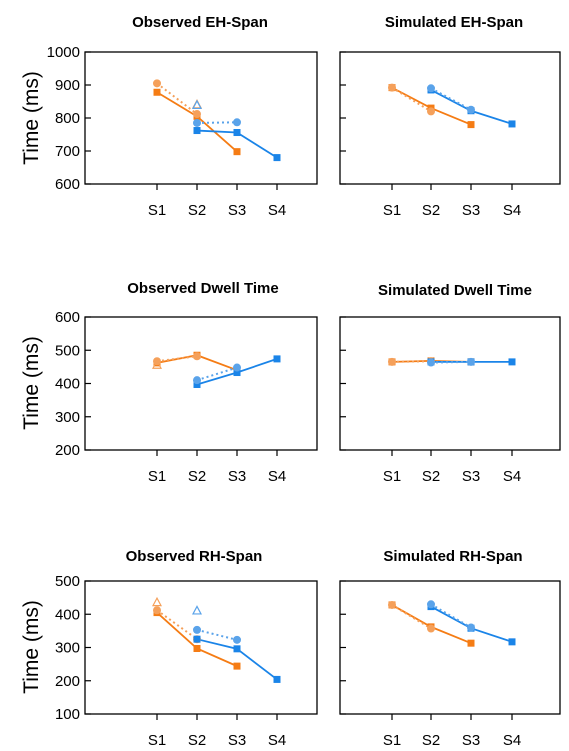  What do you see at coordinates (200, 22) in the screenshot?
I see `chart-title: Observed EH-Span` at bounding box center [200, 22].